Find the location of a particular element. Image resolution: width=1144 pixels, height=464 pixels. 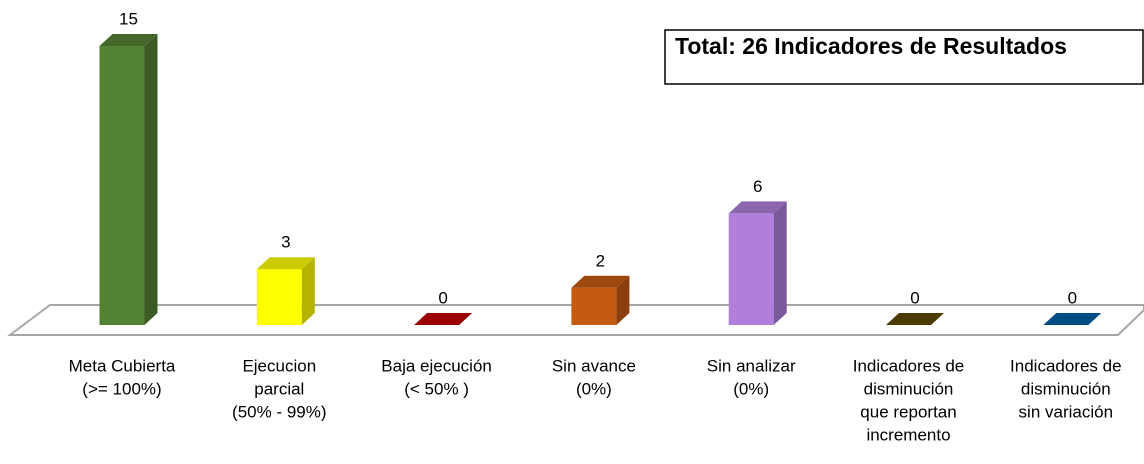

x-tick-label: (>= 100%) is located at coordinates (121, 388).